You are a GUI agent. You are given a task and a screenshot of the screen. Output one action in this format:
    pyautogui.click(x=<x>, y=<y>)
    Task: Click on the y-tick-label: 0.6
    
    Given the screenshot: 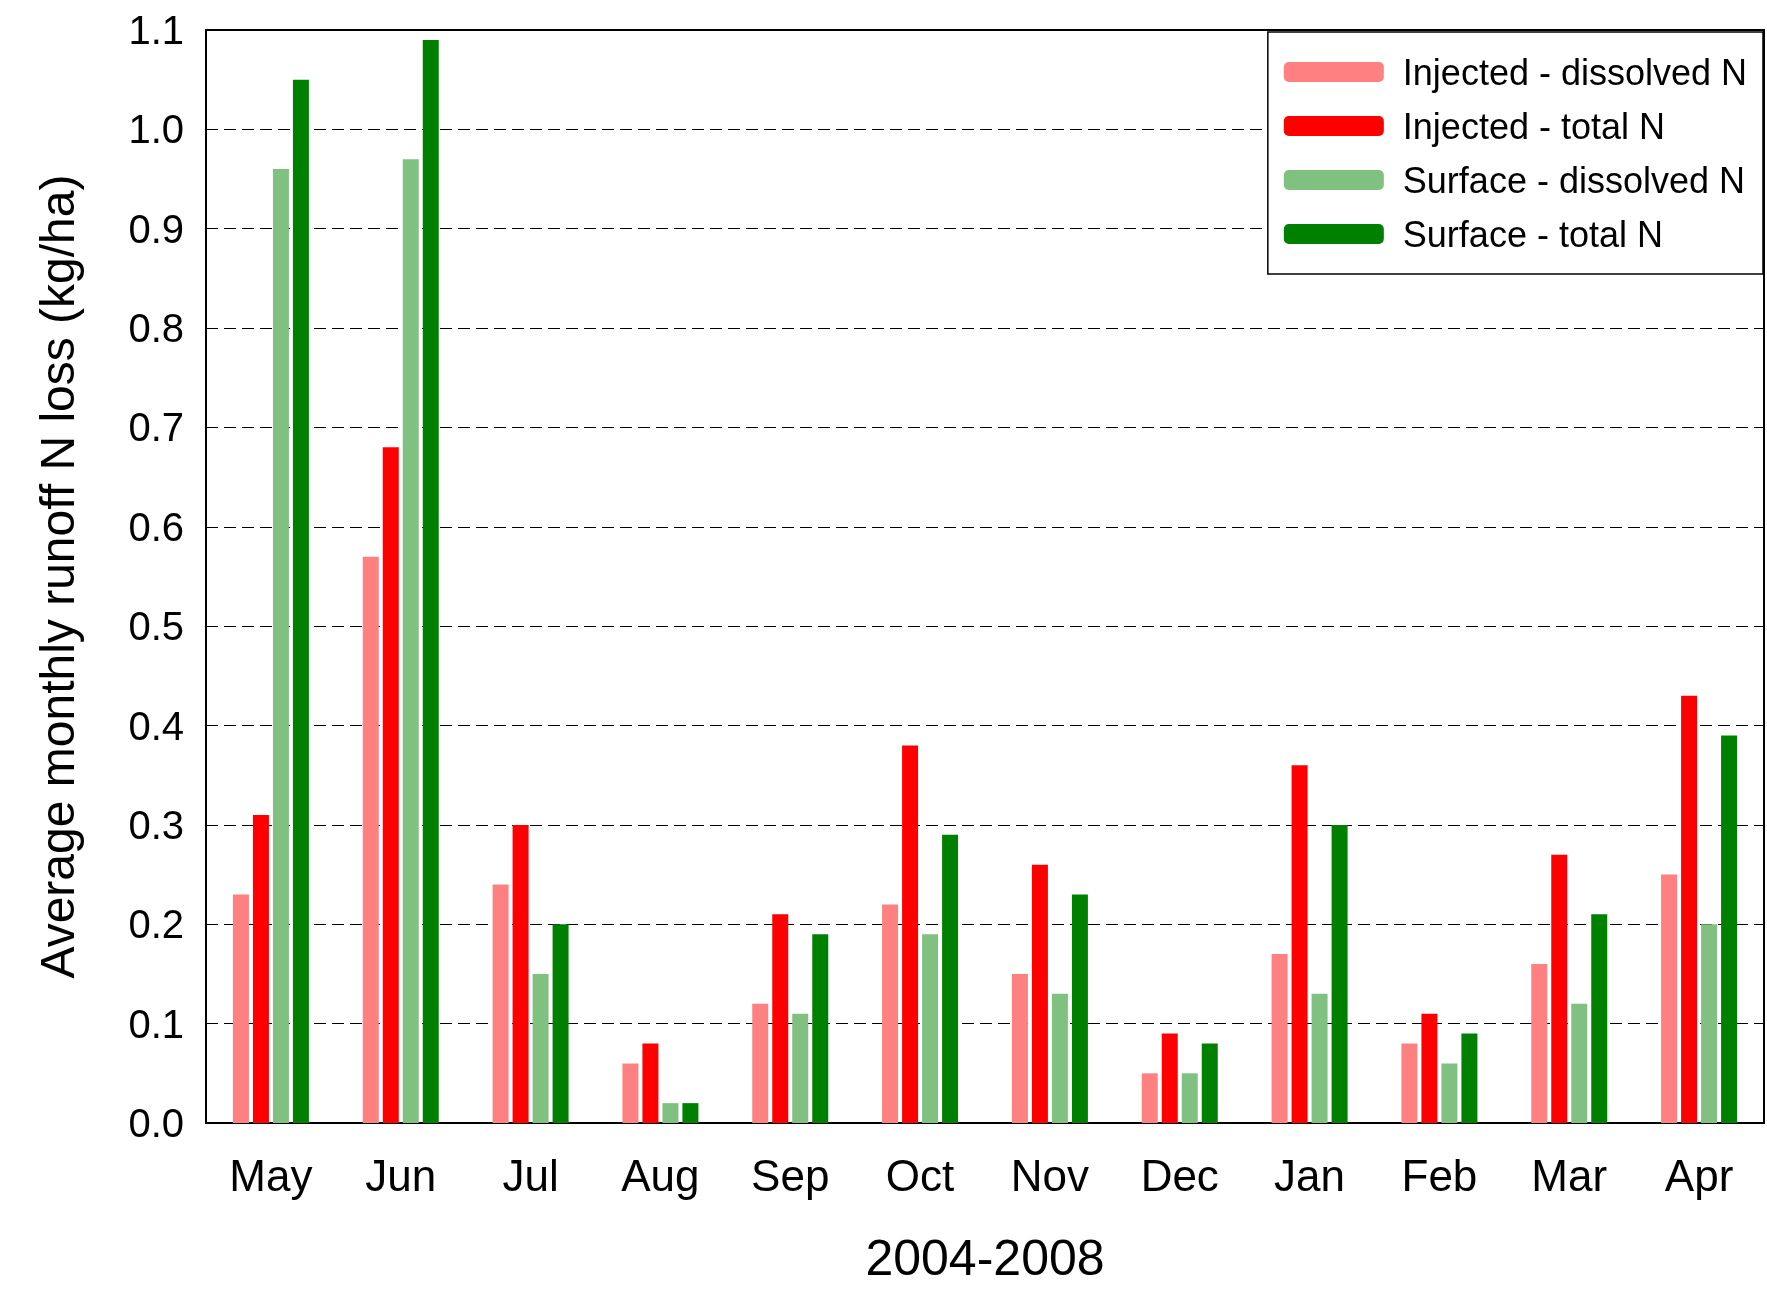 What is the action you would take?
    pyautogui.click(x=156, y=526)
    